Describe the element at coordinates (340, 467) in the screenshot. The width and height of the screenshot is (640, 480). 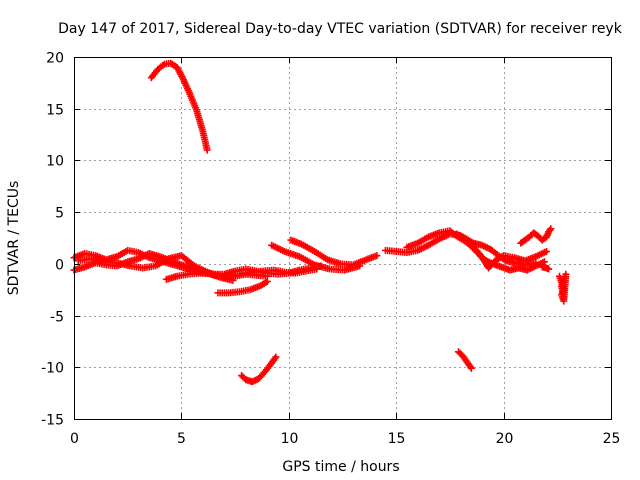
I see `x-axis-label: GPS time / hours` at that location.